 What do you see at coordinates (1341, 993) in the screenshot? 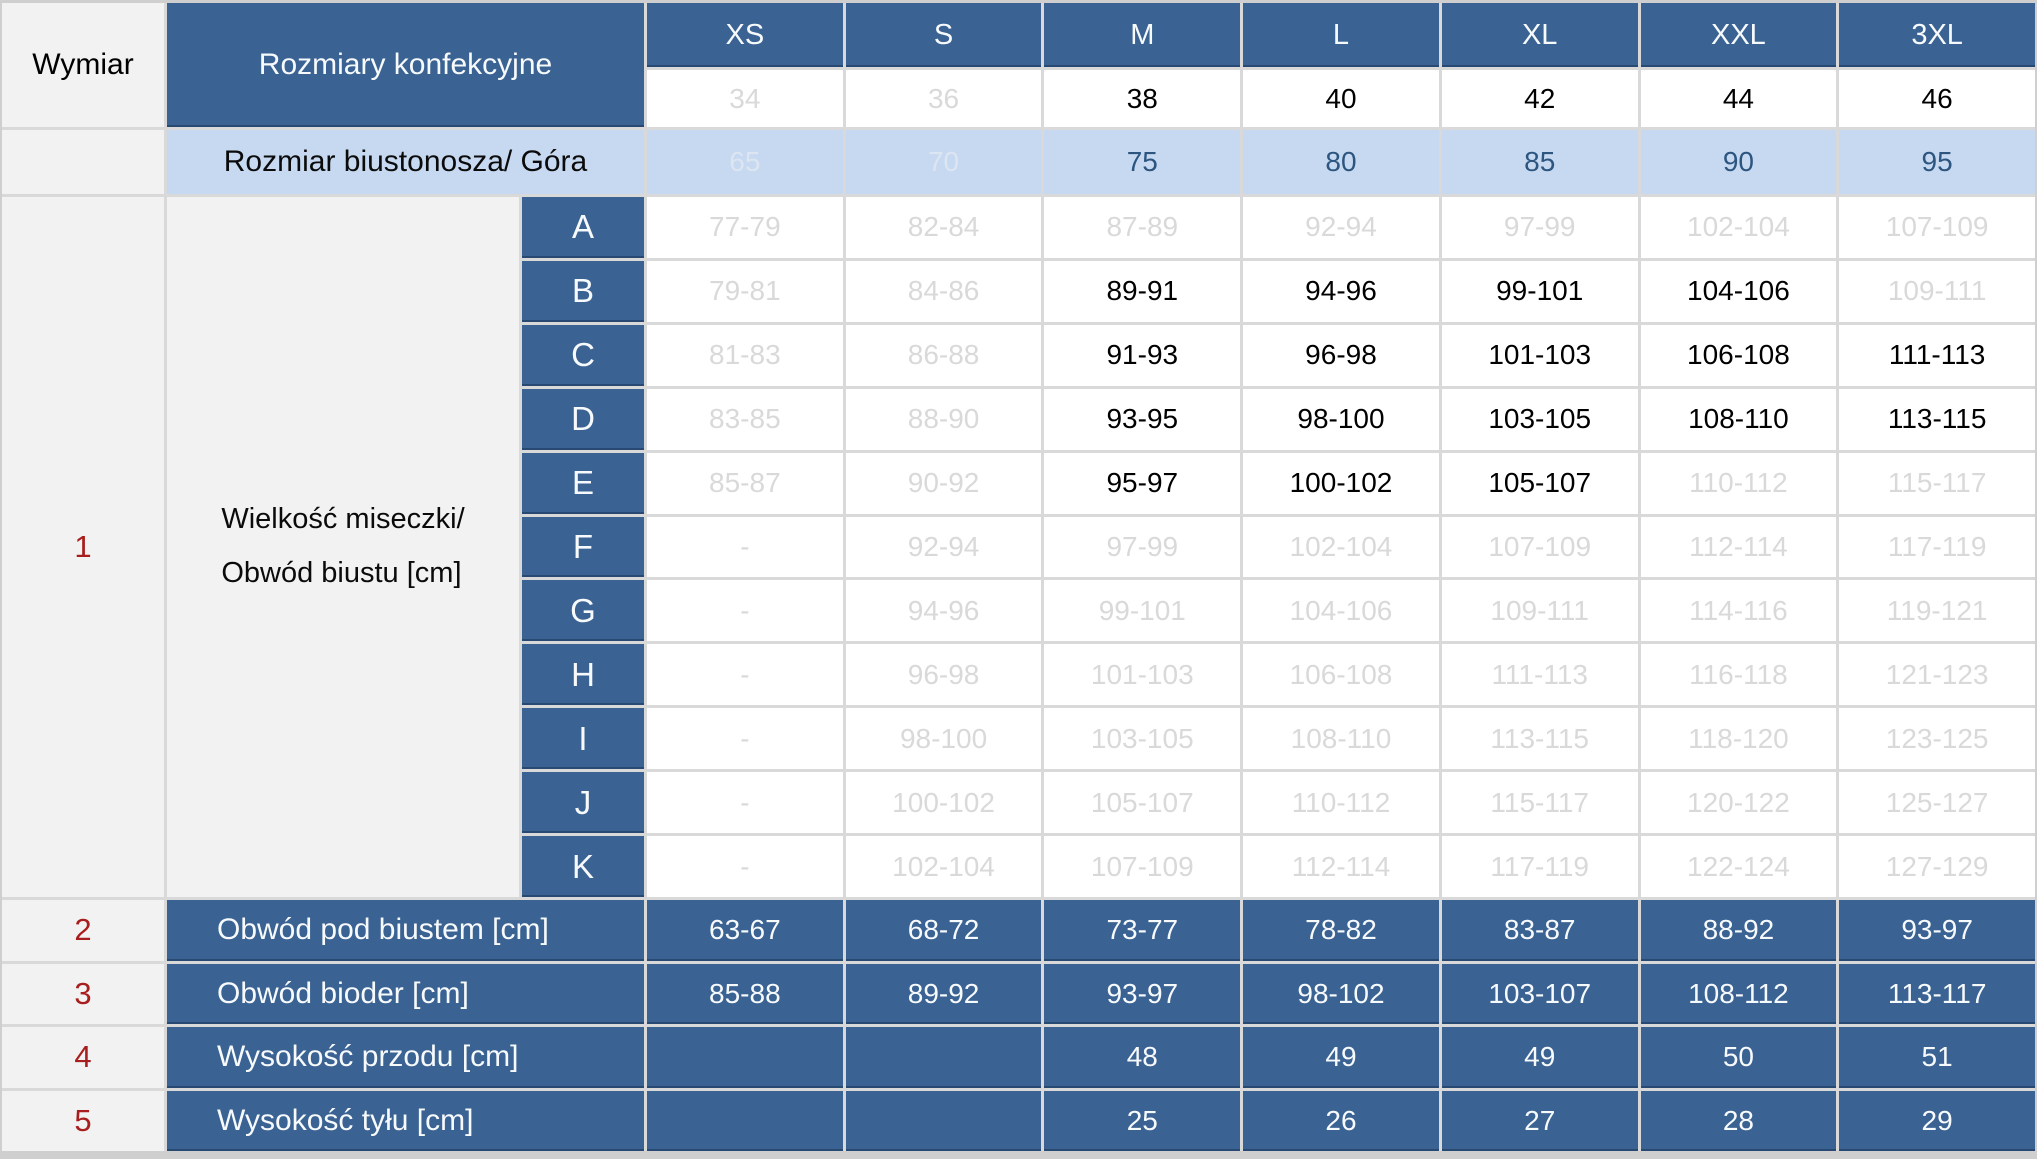
I see `measure-value-cell: 98-102` at bounding box center [1341, 993].